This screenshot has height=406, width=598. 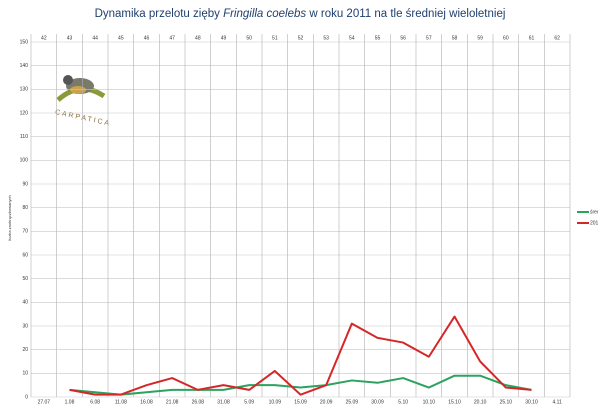 I want to click on top-tick-label: 43, so click(x=70, y=38).